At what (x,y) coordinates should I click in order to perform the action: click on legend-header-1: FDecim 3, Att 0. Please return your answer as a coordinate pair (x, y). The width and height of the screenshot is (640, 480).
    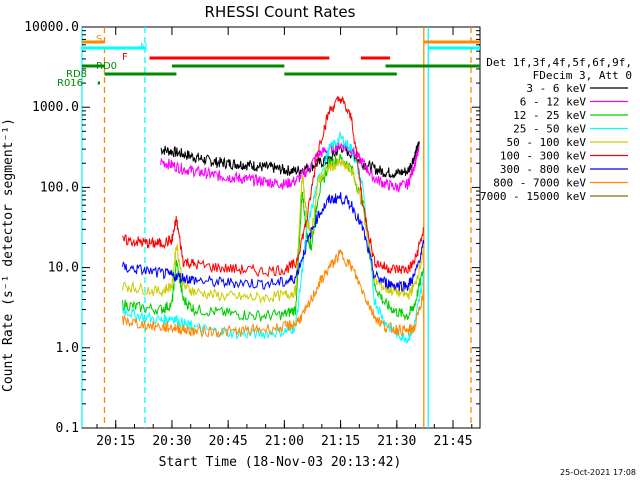
    Looking at the image, I should click on (582, 75).